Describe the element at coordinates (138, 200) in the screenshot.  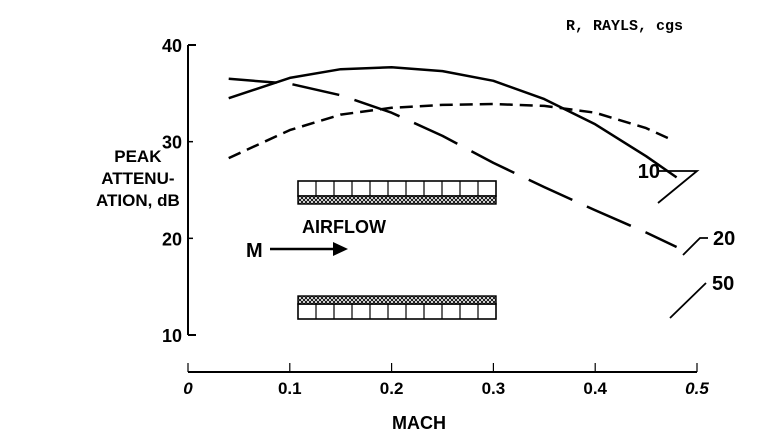
I see `y-axis-label-line-3: ATION, dB` at that location.